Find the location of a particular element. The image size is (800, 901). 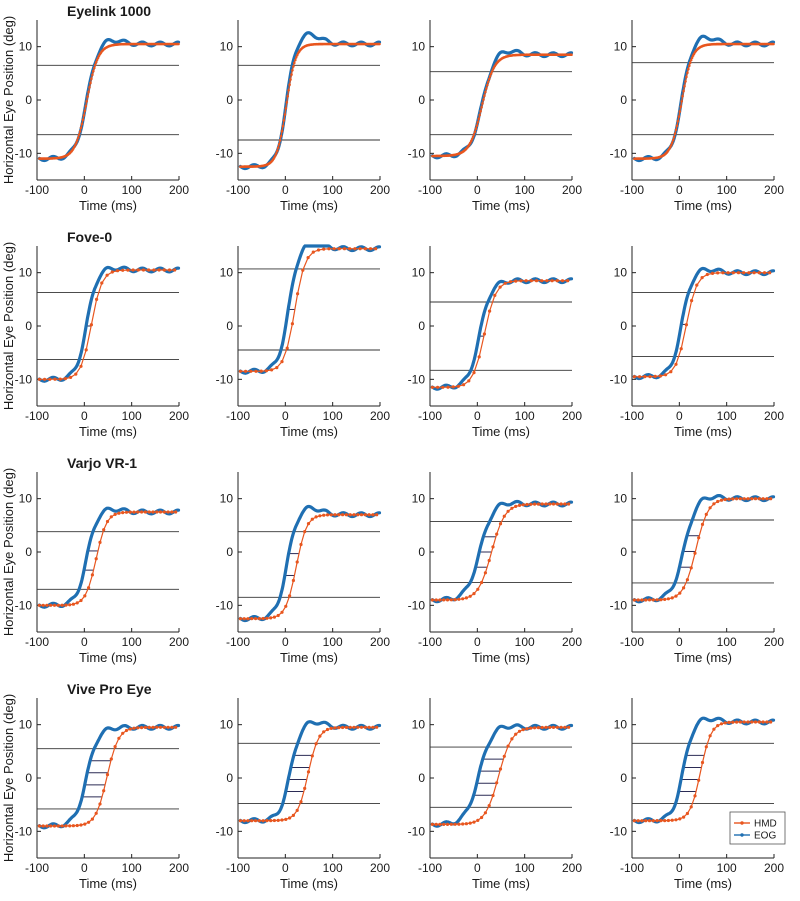

x-axis-label: Time (ms) is located at coordinates (108, 205).